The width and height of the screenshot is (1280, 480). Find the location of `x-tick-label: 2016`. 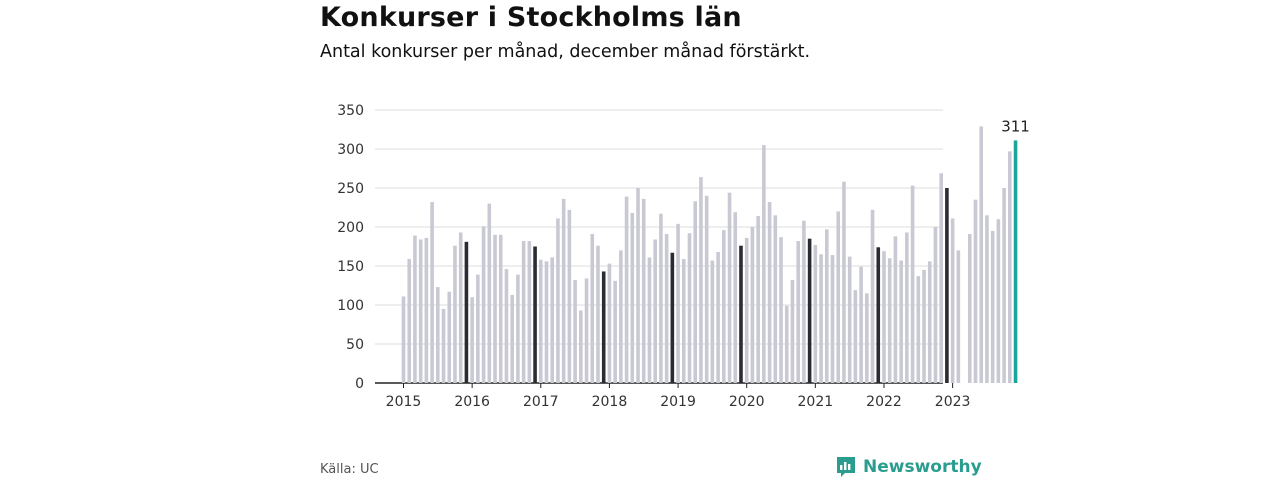

x-tick-label: 2016 is located at coordinates (472, 402).